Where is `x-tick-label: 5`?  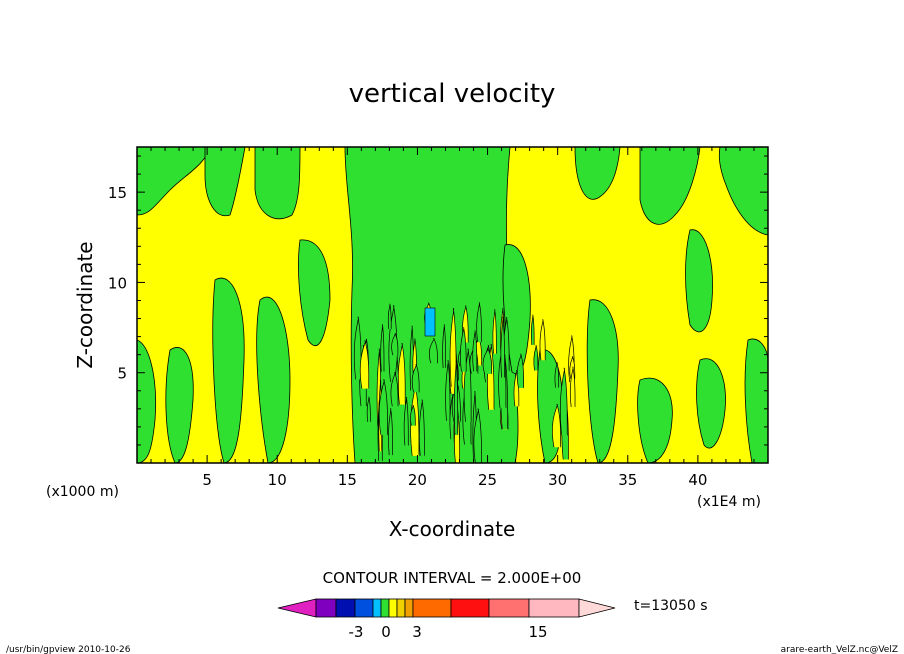
x-tick-label: 5 is located at coordinates (207, 480).